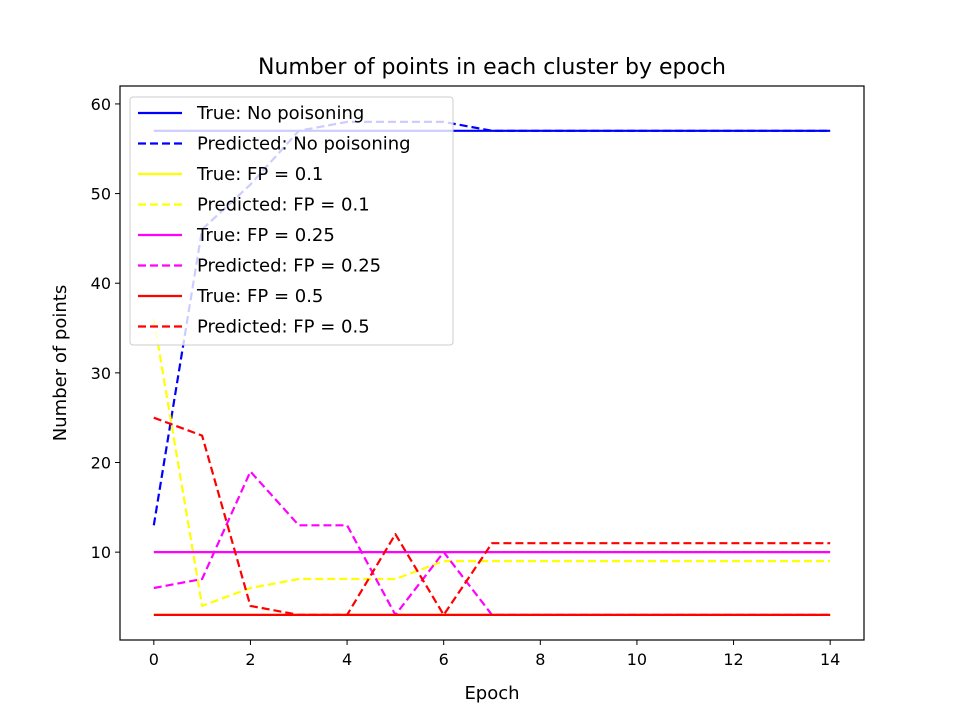  I want to click on x-axis-label: Epoch, so click(491, 693).